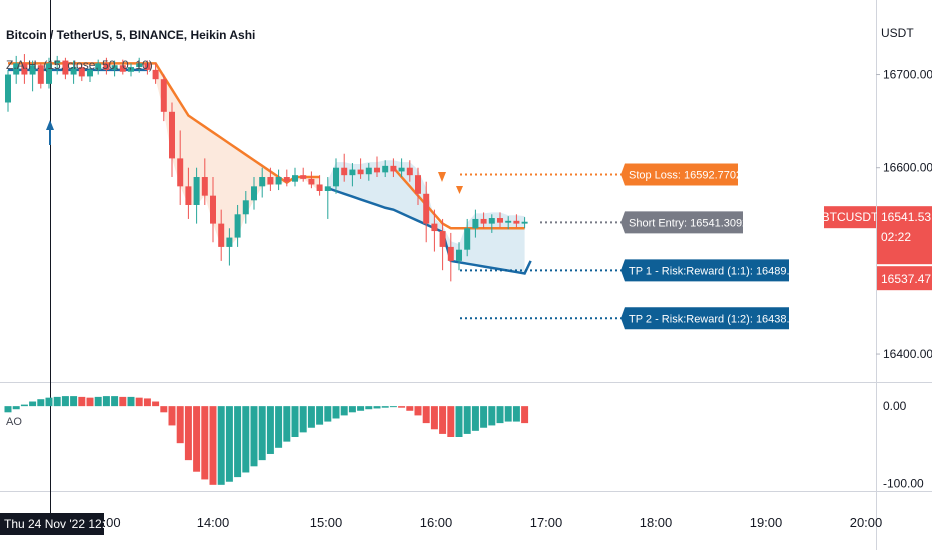 The image size is (932, 550). Describe the element at coordinates (850, 217) in the screenshot. I see `symbol-badge-text: BTCUSDT` at that location.